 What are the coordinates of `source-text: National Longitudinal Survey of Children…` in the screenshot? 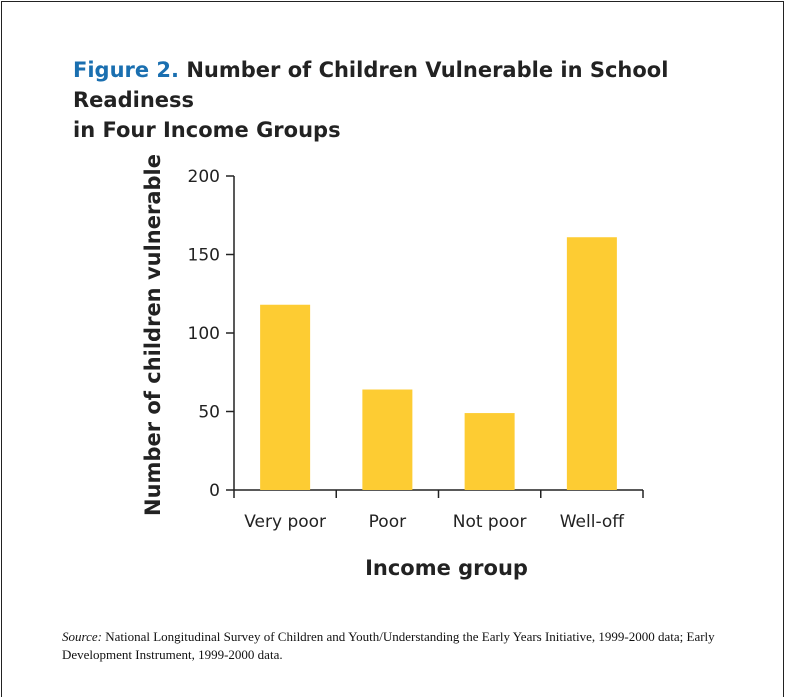 It's located at (388, 645).